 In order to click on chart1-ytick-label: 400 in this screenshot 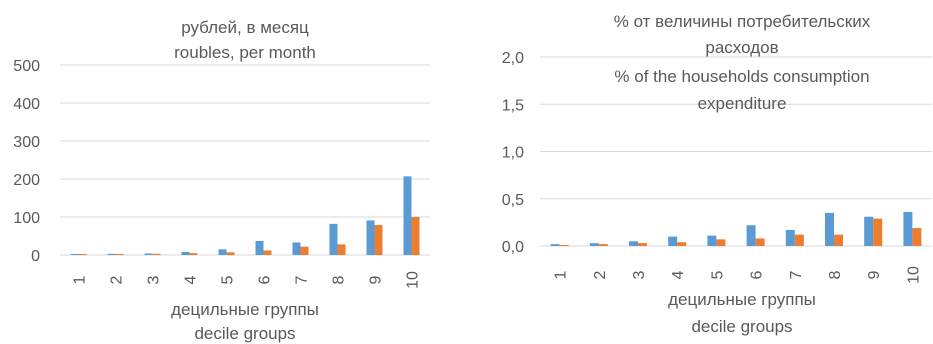, I will do `click(26, 104)`.